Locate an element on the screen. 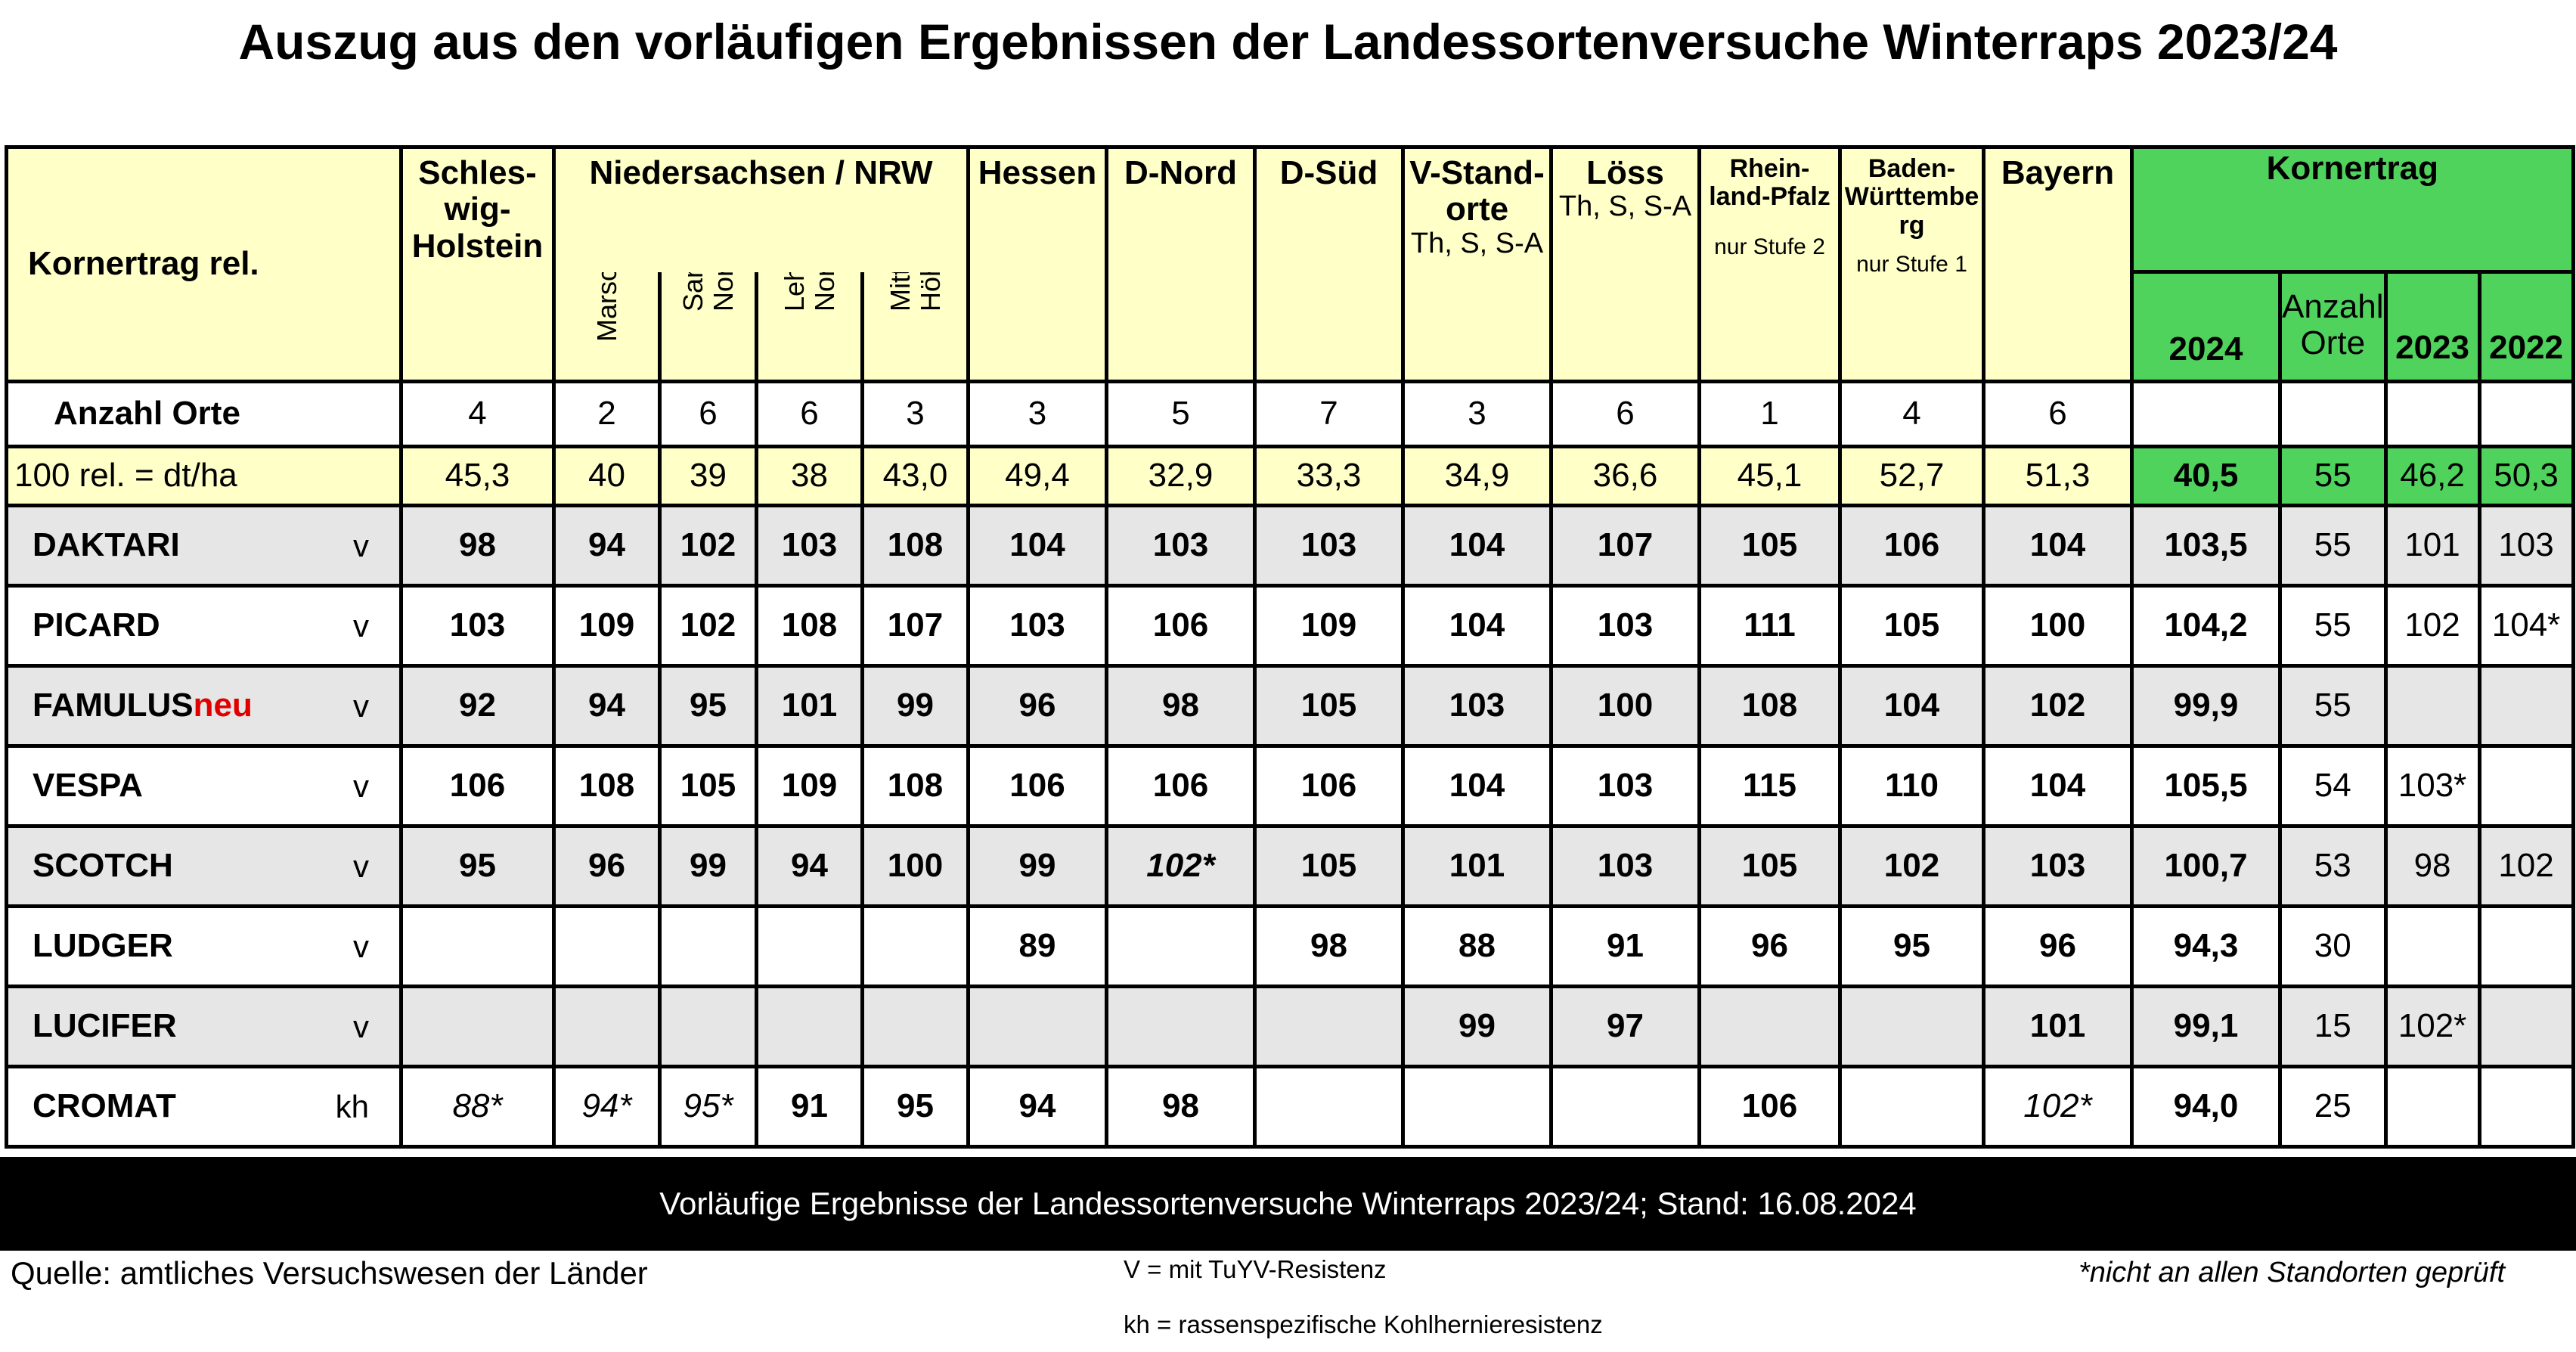 Image resolution: width=2576 pixels, height=1352 pixels. table-cell: 96 is located at coordinates (2058, 946).